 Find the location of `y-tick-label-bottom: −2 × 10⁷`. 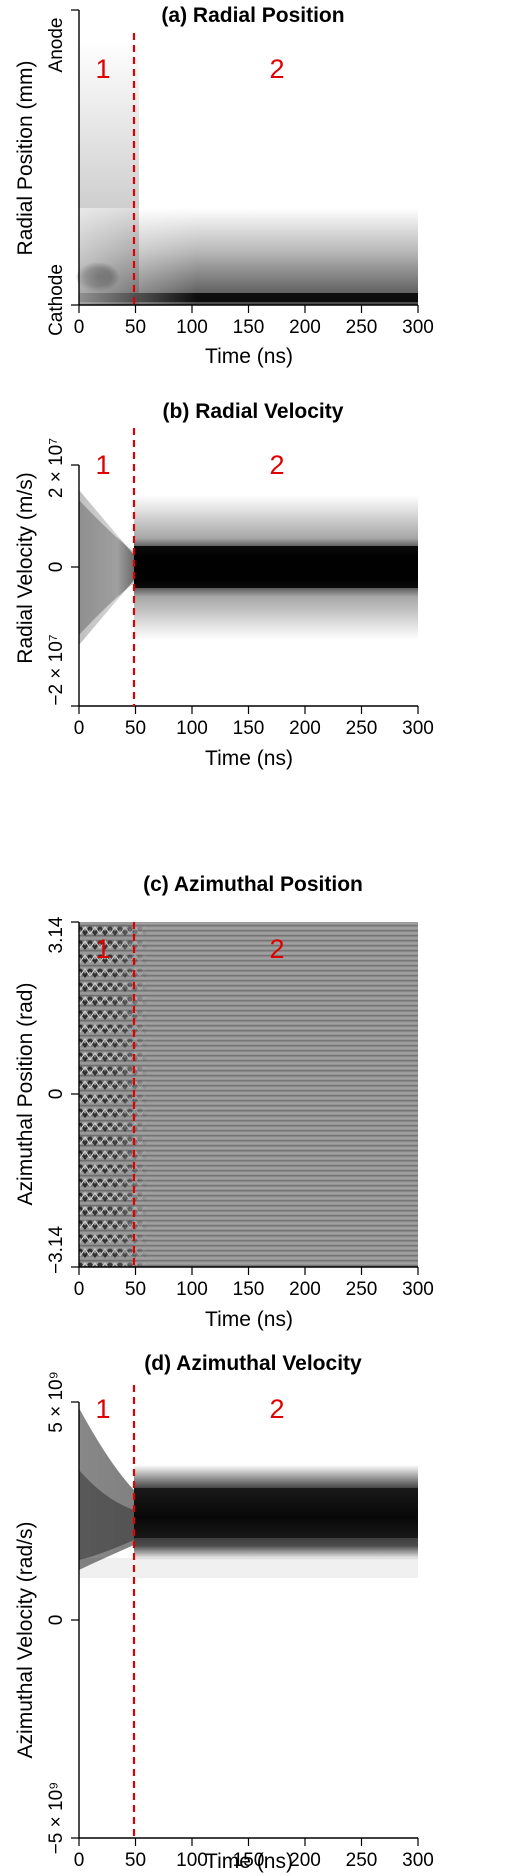

y-tick-label-bottom: −2 × 10⁷ is located at coordinates (56, 669).